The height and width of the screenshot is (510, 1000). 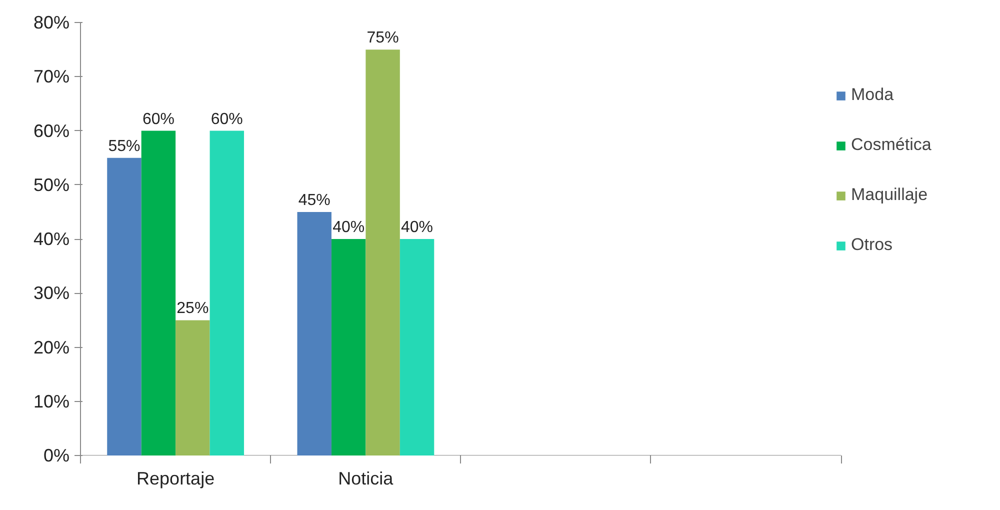 What do you see at coordinates (51, 239) in the screenshot?
I see `y-tick-label: 40%` at bounding box center [51, 239].